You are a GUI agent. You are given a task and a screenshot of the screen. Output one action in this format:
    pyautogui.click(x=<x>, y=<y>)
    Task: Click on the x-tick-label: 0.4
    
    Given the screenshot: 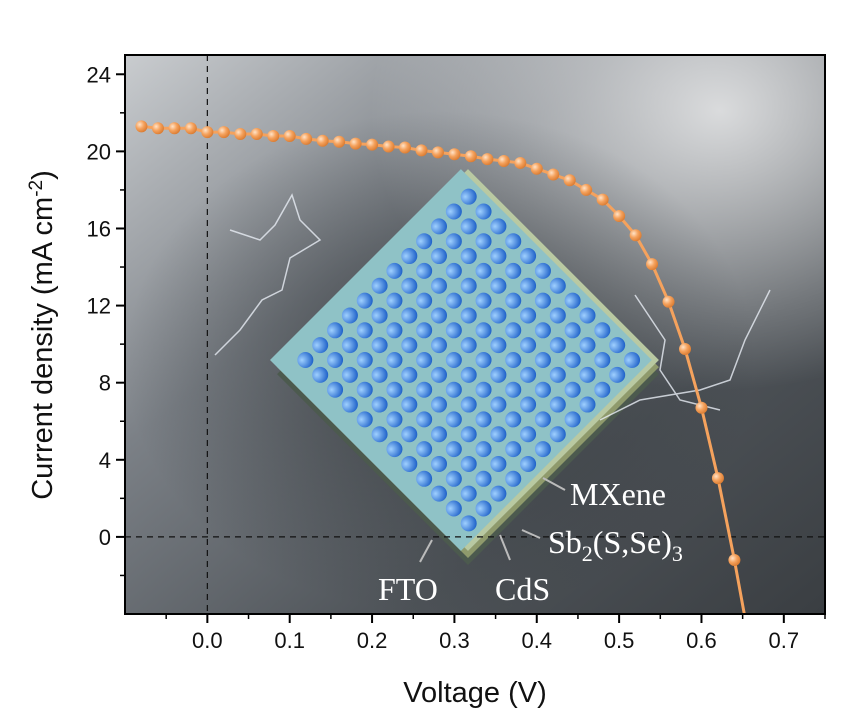 What is the action you would take?
    pyautogui.click(x=536, y=640)
    